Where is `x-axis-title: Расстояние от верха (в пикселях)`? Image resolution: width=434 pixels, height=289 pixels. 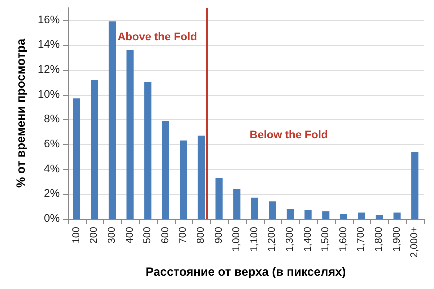
x-axis-title: Расстояние от верха (в пикселях) is located at coordinates (246, 271).